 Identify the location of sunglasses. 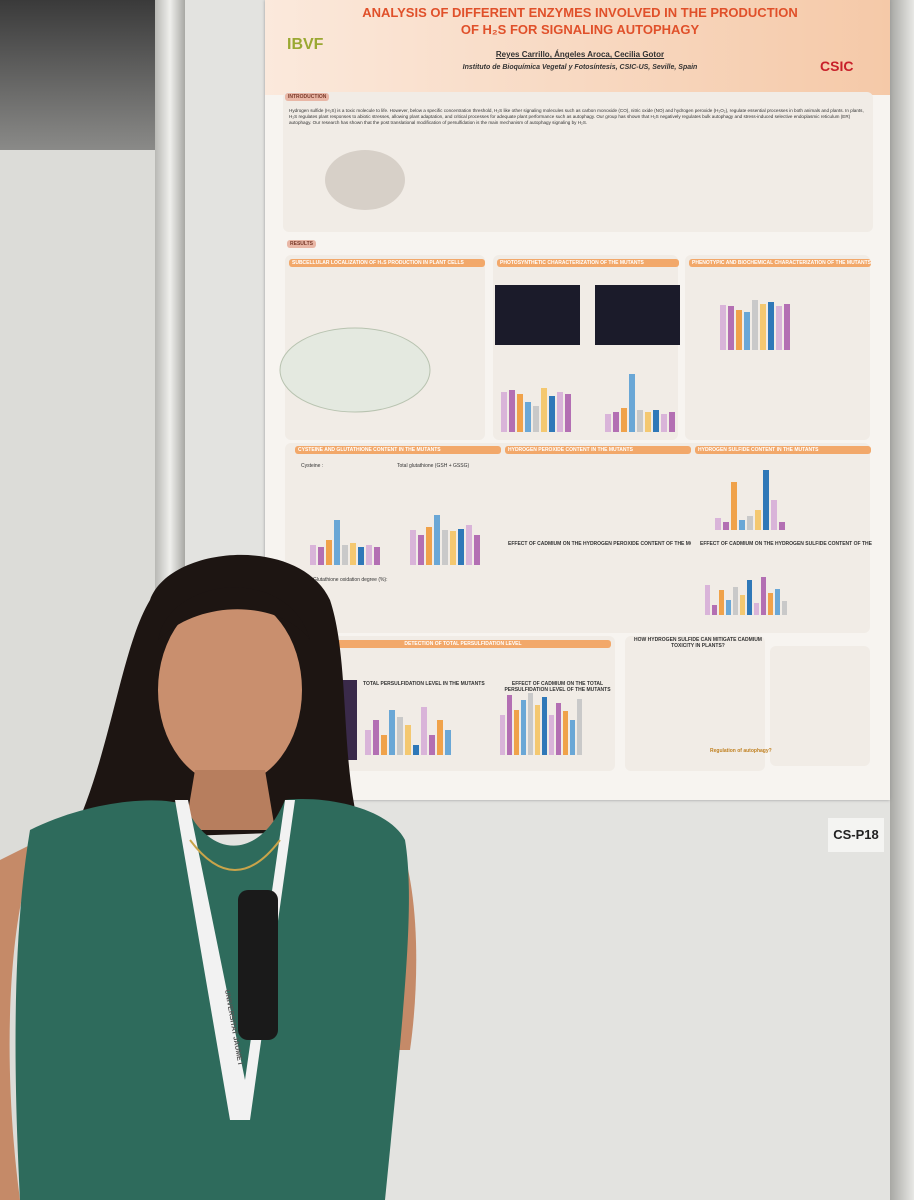
(258, 965).